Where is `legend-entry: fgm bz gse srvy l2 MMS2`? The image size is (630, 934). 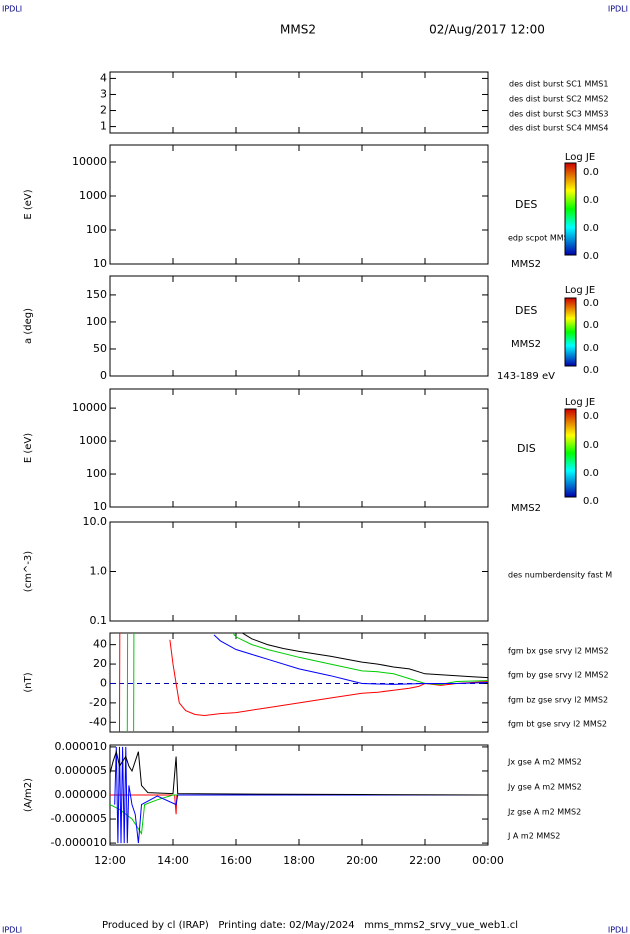
legend-entry: fgm bz gse srvy l2 MMS2 is located at coordinates (558, 700).